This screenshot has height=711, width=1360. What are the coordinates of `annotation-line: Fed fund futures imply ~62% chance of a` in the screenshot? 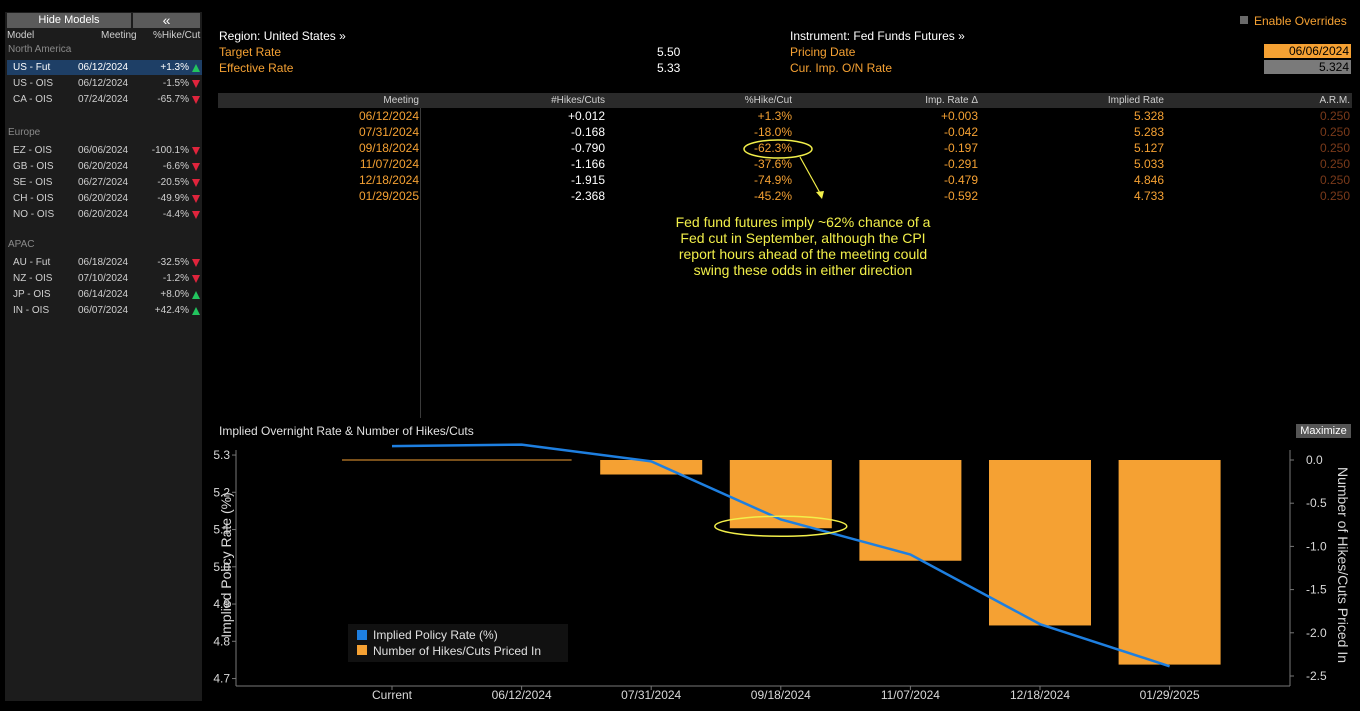 It's located at (803, 222).